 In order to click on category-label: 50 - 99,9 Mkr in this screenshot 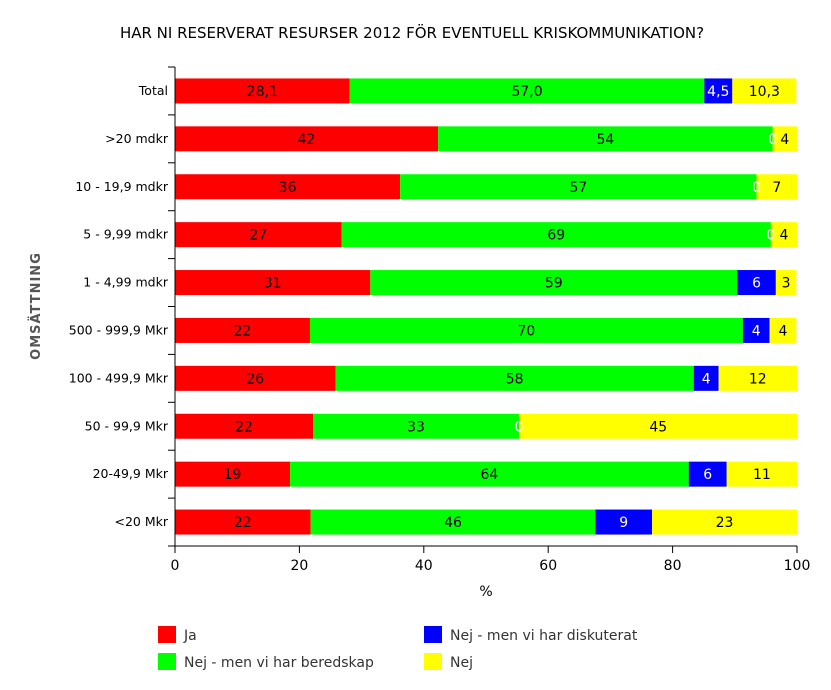, I will do `click(127, 425)`.